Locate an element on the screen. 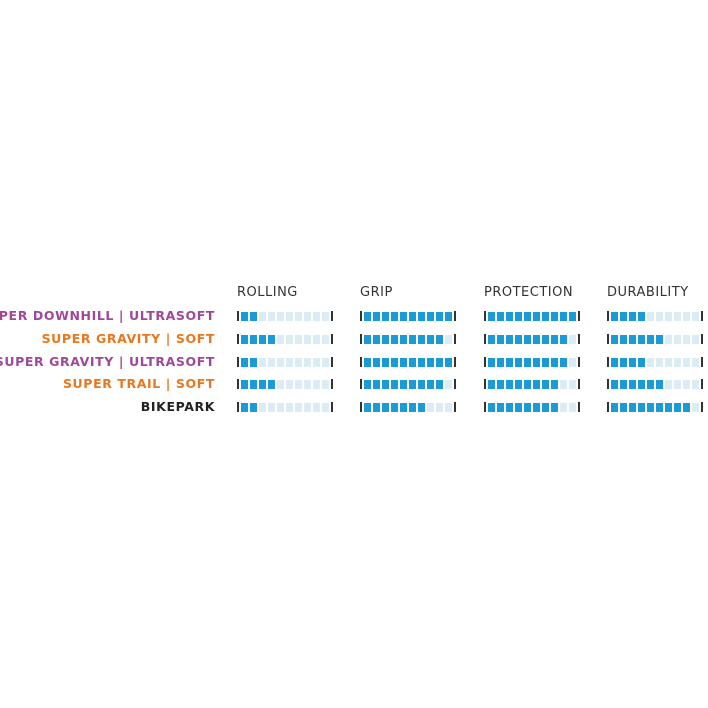 The width and height of the screenshot is (708, 708). rating-bar-grip is located at coordinates (408, 339).